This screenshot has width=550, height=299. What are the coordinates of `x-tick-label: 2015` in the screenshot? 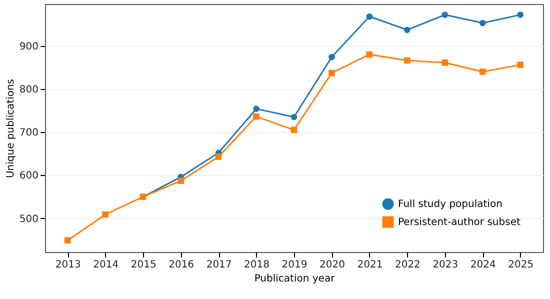 It's located at (143, 265).